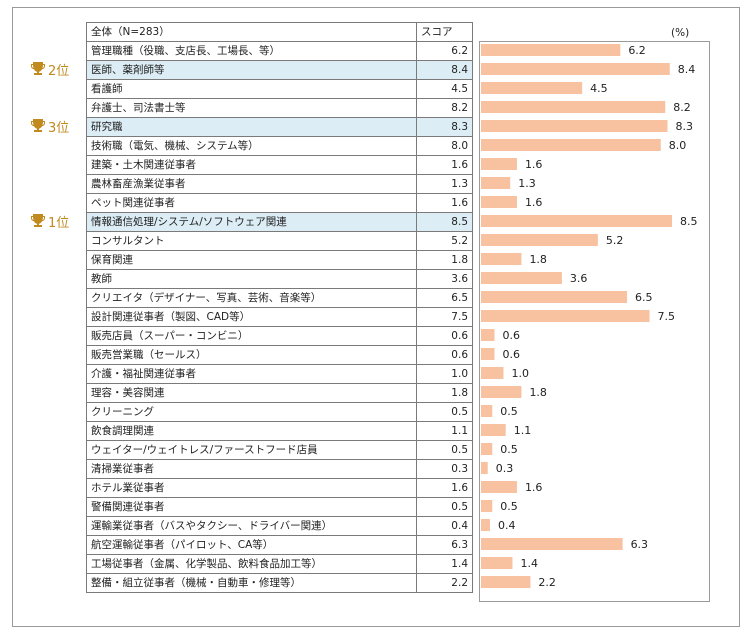 This screenshot has height=636, width=748. What do you see at coordinates (511, 335) in the screenshot?
I see `data-label: 0.6` at bounding box center [511, 335].